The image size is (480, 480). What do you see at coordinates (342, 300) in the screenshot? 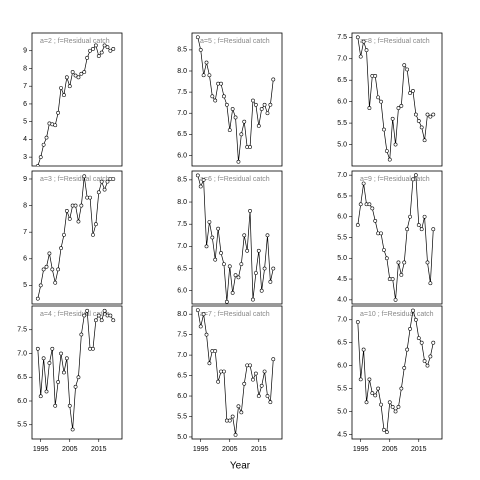
I see `y-tick-label: 4.0` at bounding box center [342, 300].